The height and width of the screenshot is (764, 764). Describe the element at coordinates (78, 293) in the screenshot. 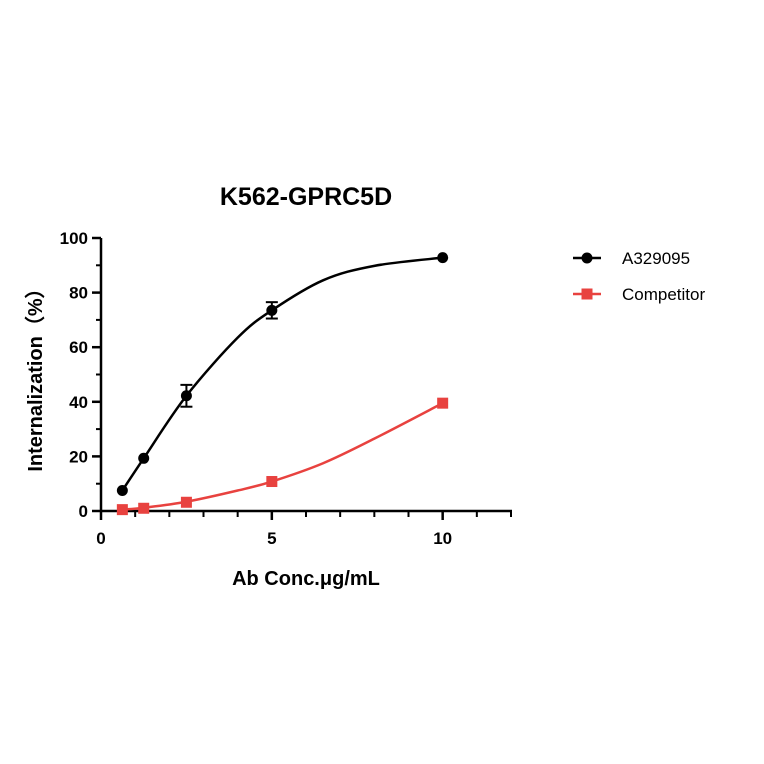

I see `y-tick-label: 80` at that location.